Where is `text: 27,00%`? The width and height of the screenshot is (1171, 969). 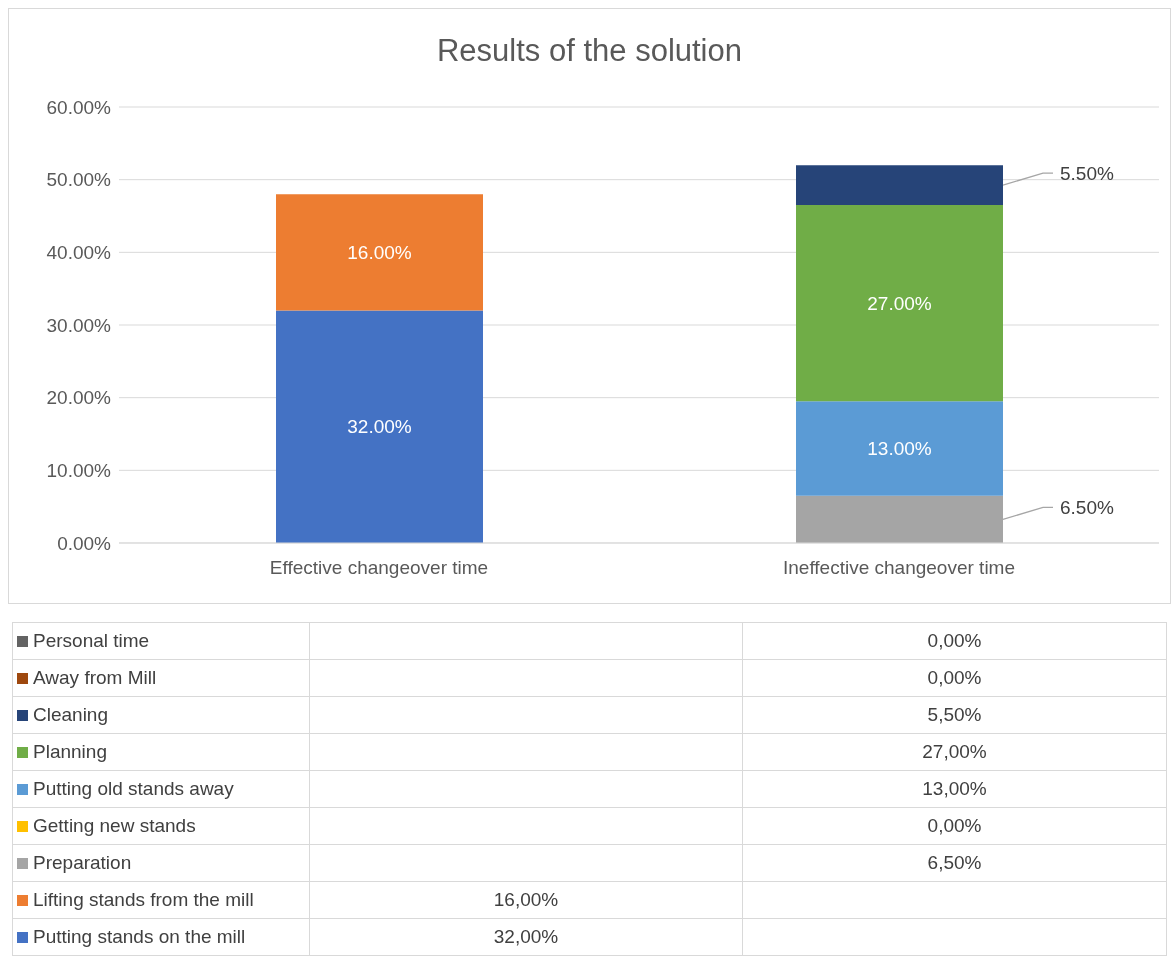
text: 27,00% is located at coordinates (954, 751).